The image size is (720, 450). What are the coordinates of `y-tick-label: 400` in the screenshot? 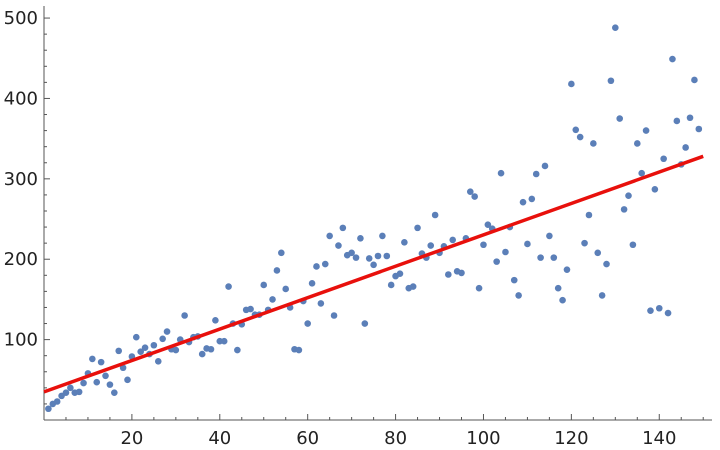 It's located at (21, 98).